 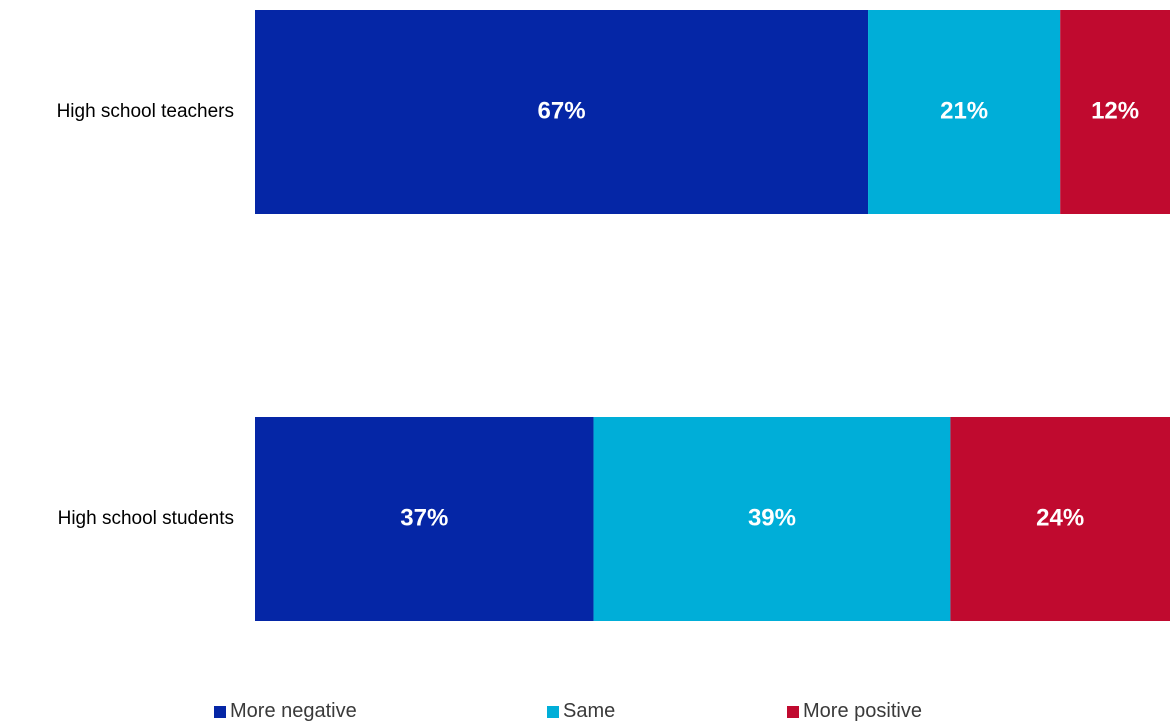 I want to click on bar-same-high-school-students, so click(x=772, y=519).